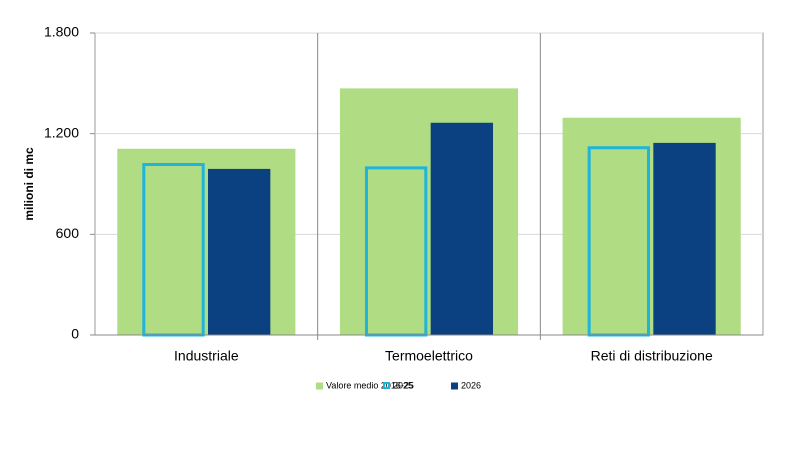 This screenshot has height=456, width=811. I want to click on y-tick-label: 1.200, so click(61, 132).